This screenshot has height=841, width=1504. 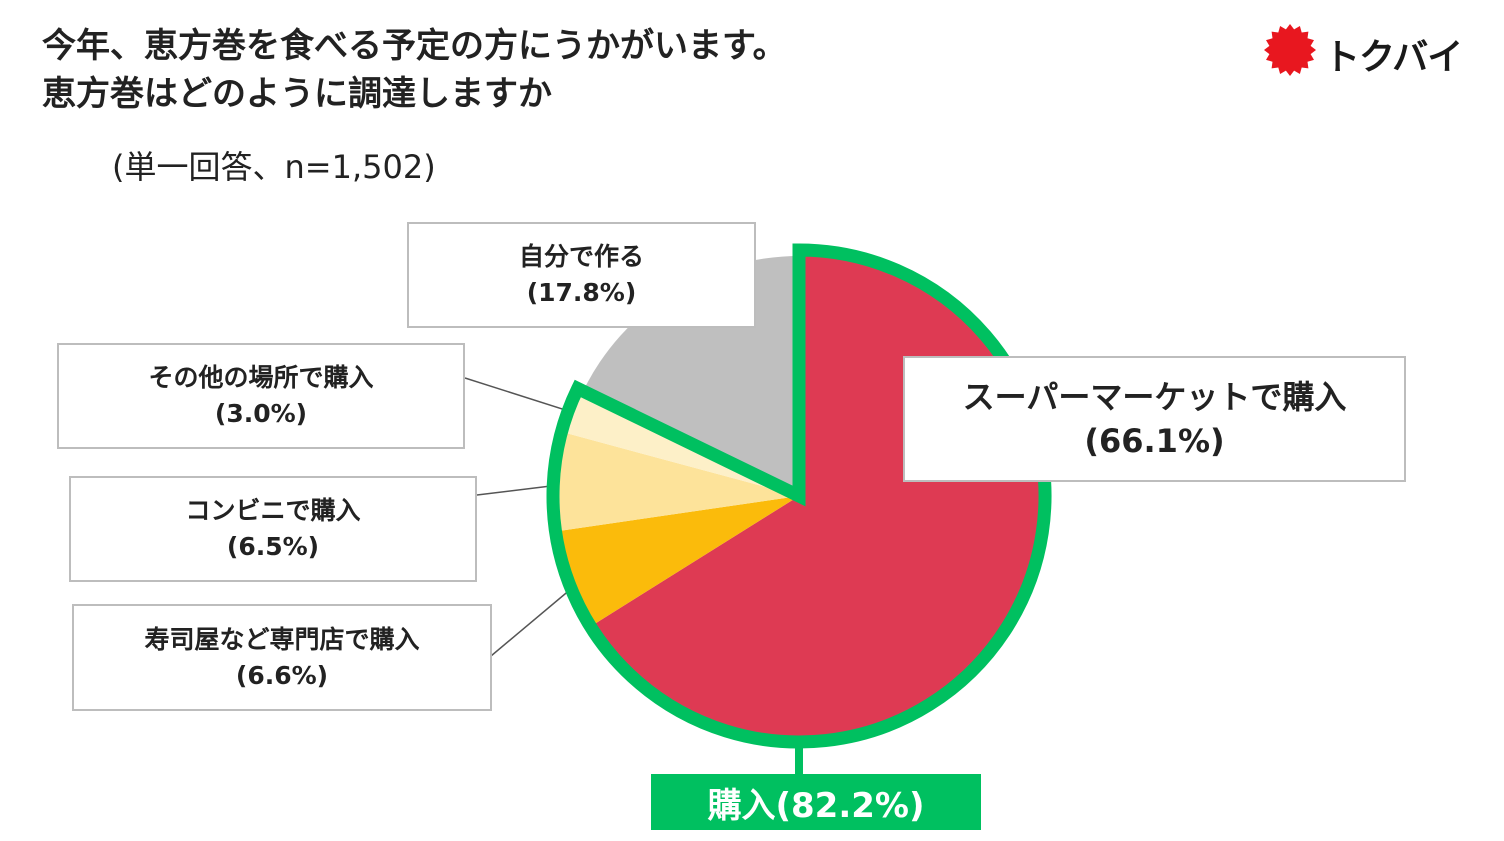 What do you see at coordinates (680, 560) in the screenshot?
I see `pie-slice-specialty-store` at bounding box center [680, 560].